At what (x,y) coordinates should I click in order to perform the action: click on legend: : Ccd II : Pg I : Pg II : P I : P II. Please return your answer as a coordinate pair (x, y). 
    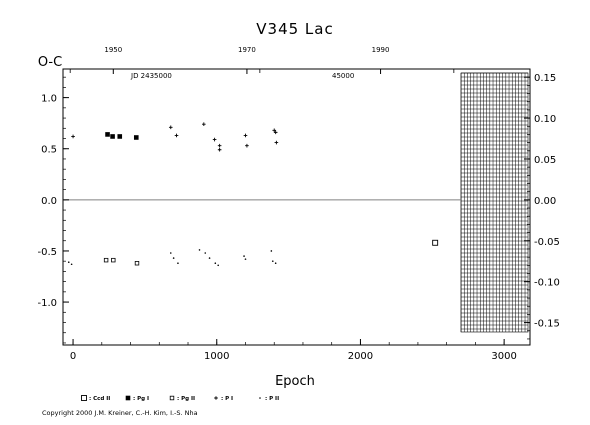
    Looking at the image, I should click on (180, 398).